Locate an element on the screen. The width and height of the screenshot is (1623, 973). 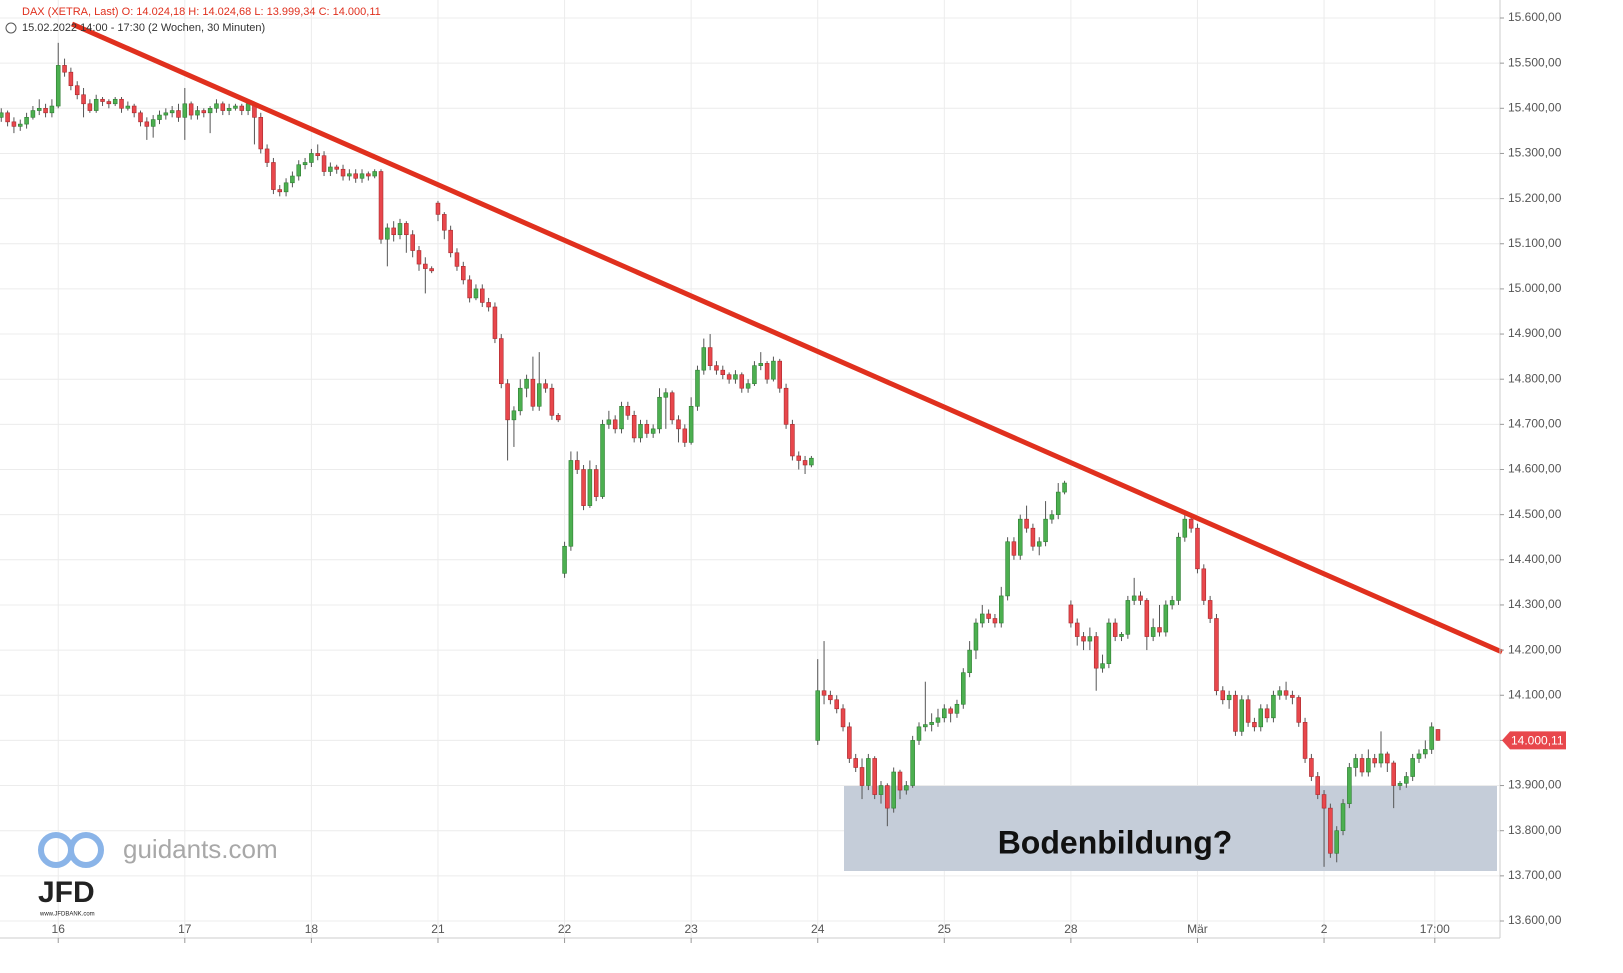
y-tick-label: 14.900,00 is located at coordinates (1535, 333).